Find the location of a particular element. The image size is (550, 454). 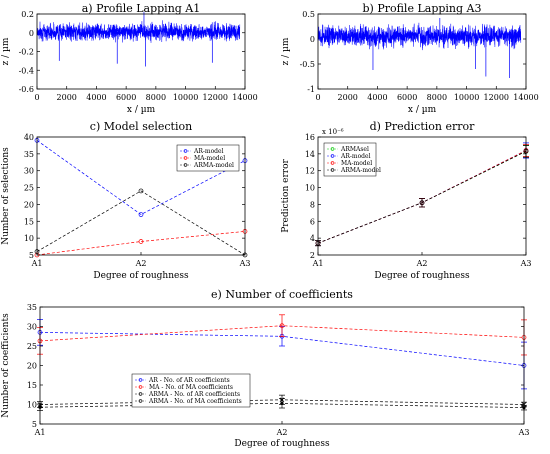

y-tick-label: 2 is located at coordinates (312, 255).